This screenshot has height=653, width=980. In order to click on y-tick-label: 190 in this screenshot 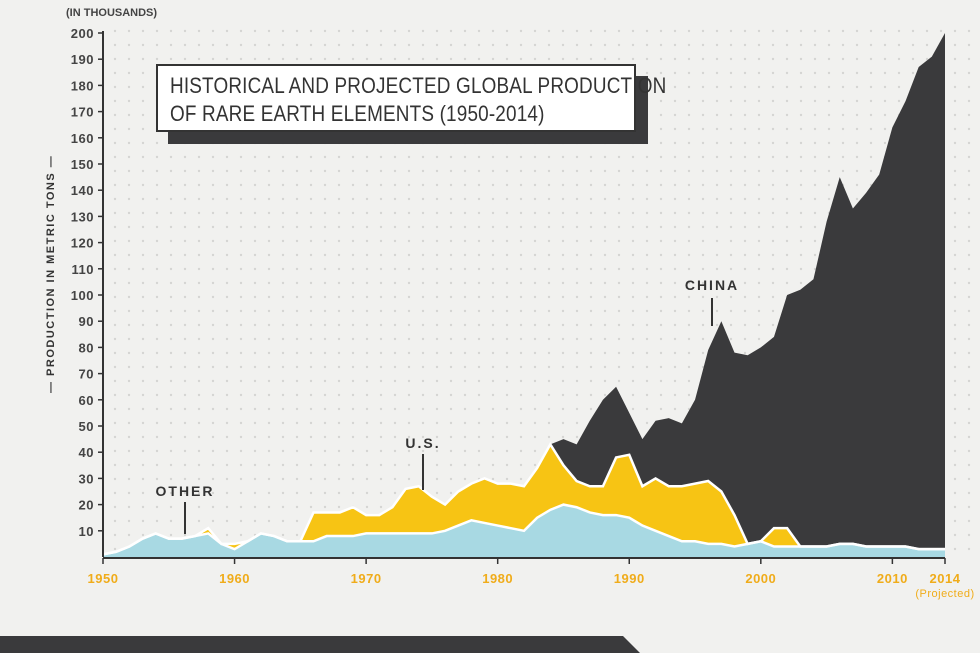, I will do `click(82, 59)`.